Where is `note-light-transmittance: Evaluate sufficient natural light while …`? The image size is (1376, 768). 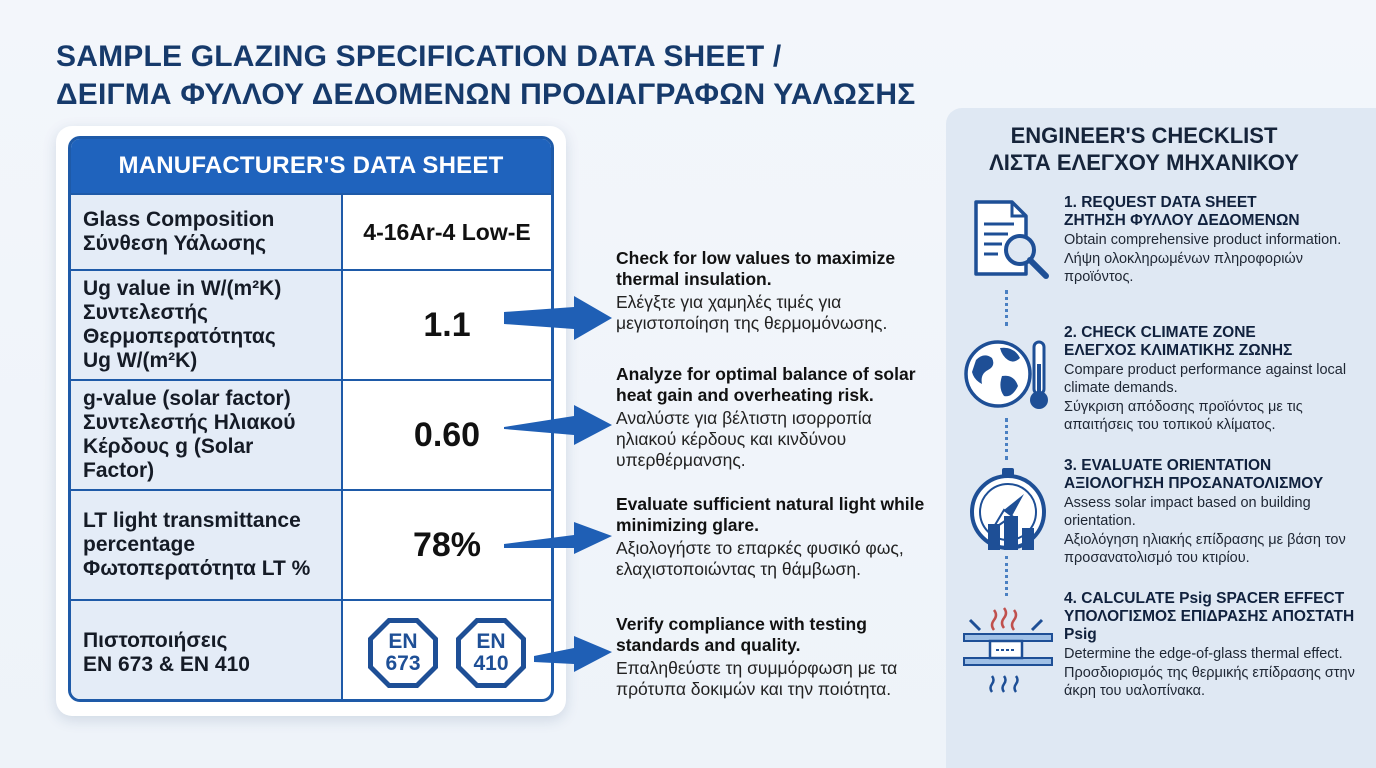 note-light-transmittance: Evaluate sufficient natural light while … is located at coordinates (770, 536).